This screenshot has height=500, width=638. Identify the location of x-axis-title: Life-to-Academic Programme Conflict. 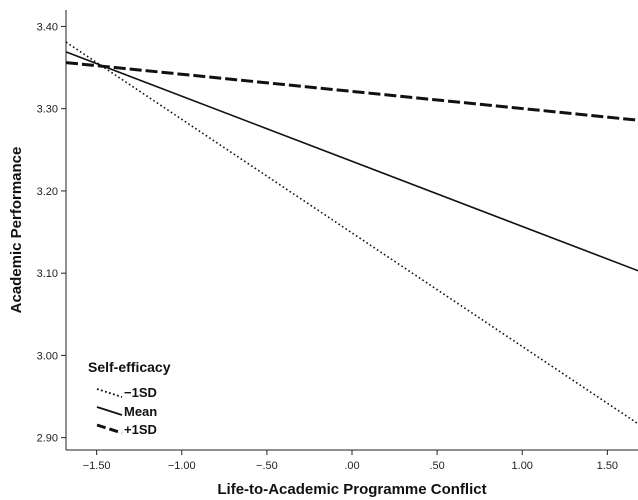
(351, 489).